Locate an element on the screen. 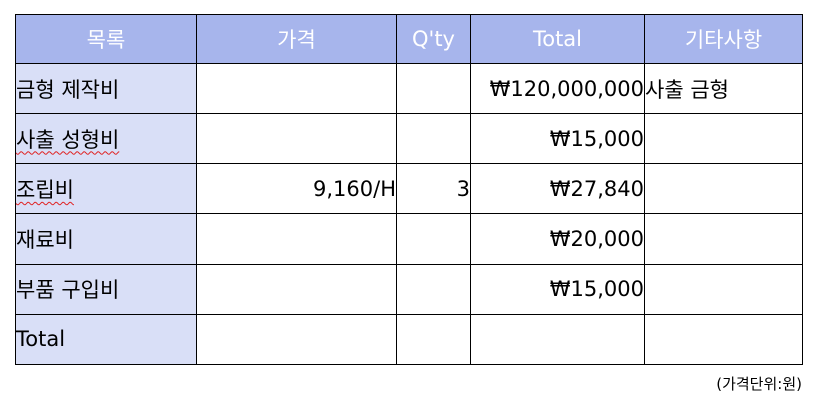 The height and width of the screenshot is (400, 816). item-label: 사출 성형비 is located at coordinates (68, 139).